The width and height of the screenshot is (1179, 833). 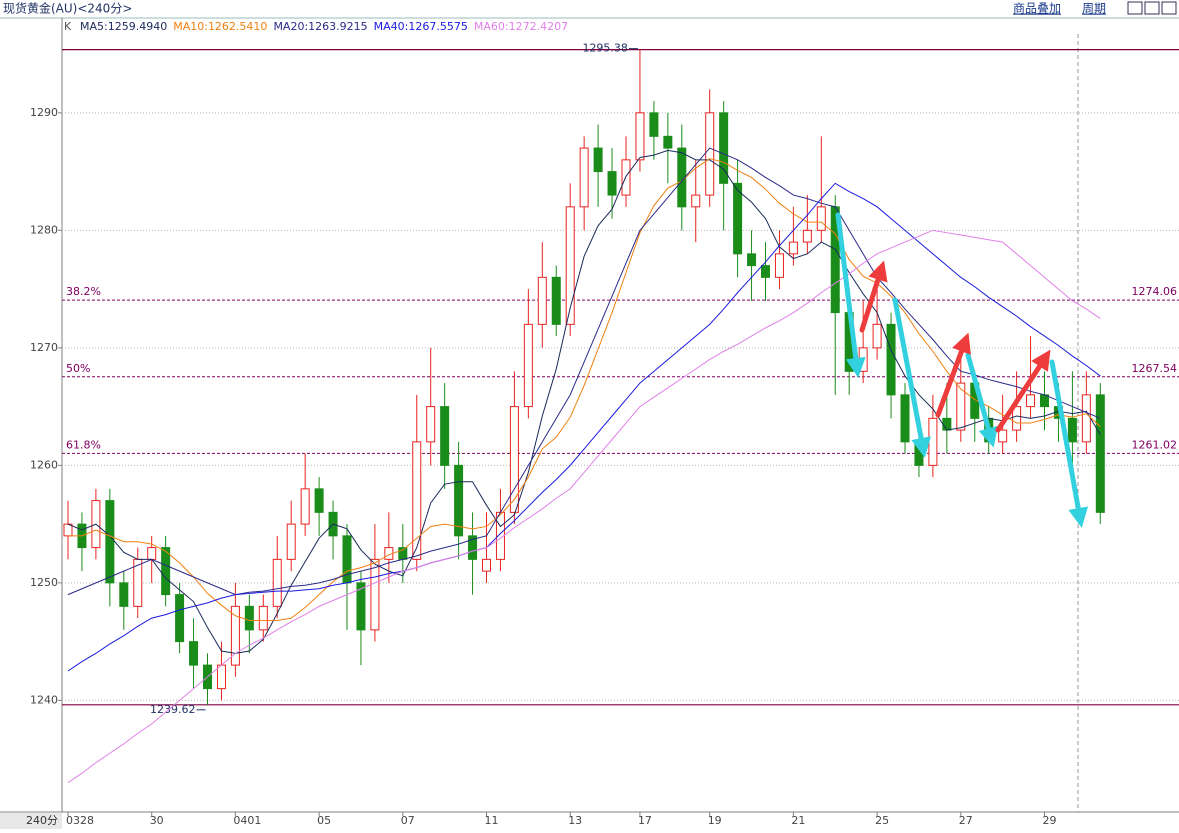 What do you see at coordinates (492, 820) in the screenshot?
I see `x-tick-label: 11` at bounding box center [492, 820].